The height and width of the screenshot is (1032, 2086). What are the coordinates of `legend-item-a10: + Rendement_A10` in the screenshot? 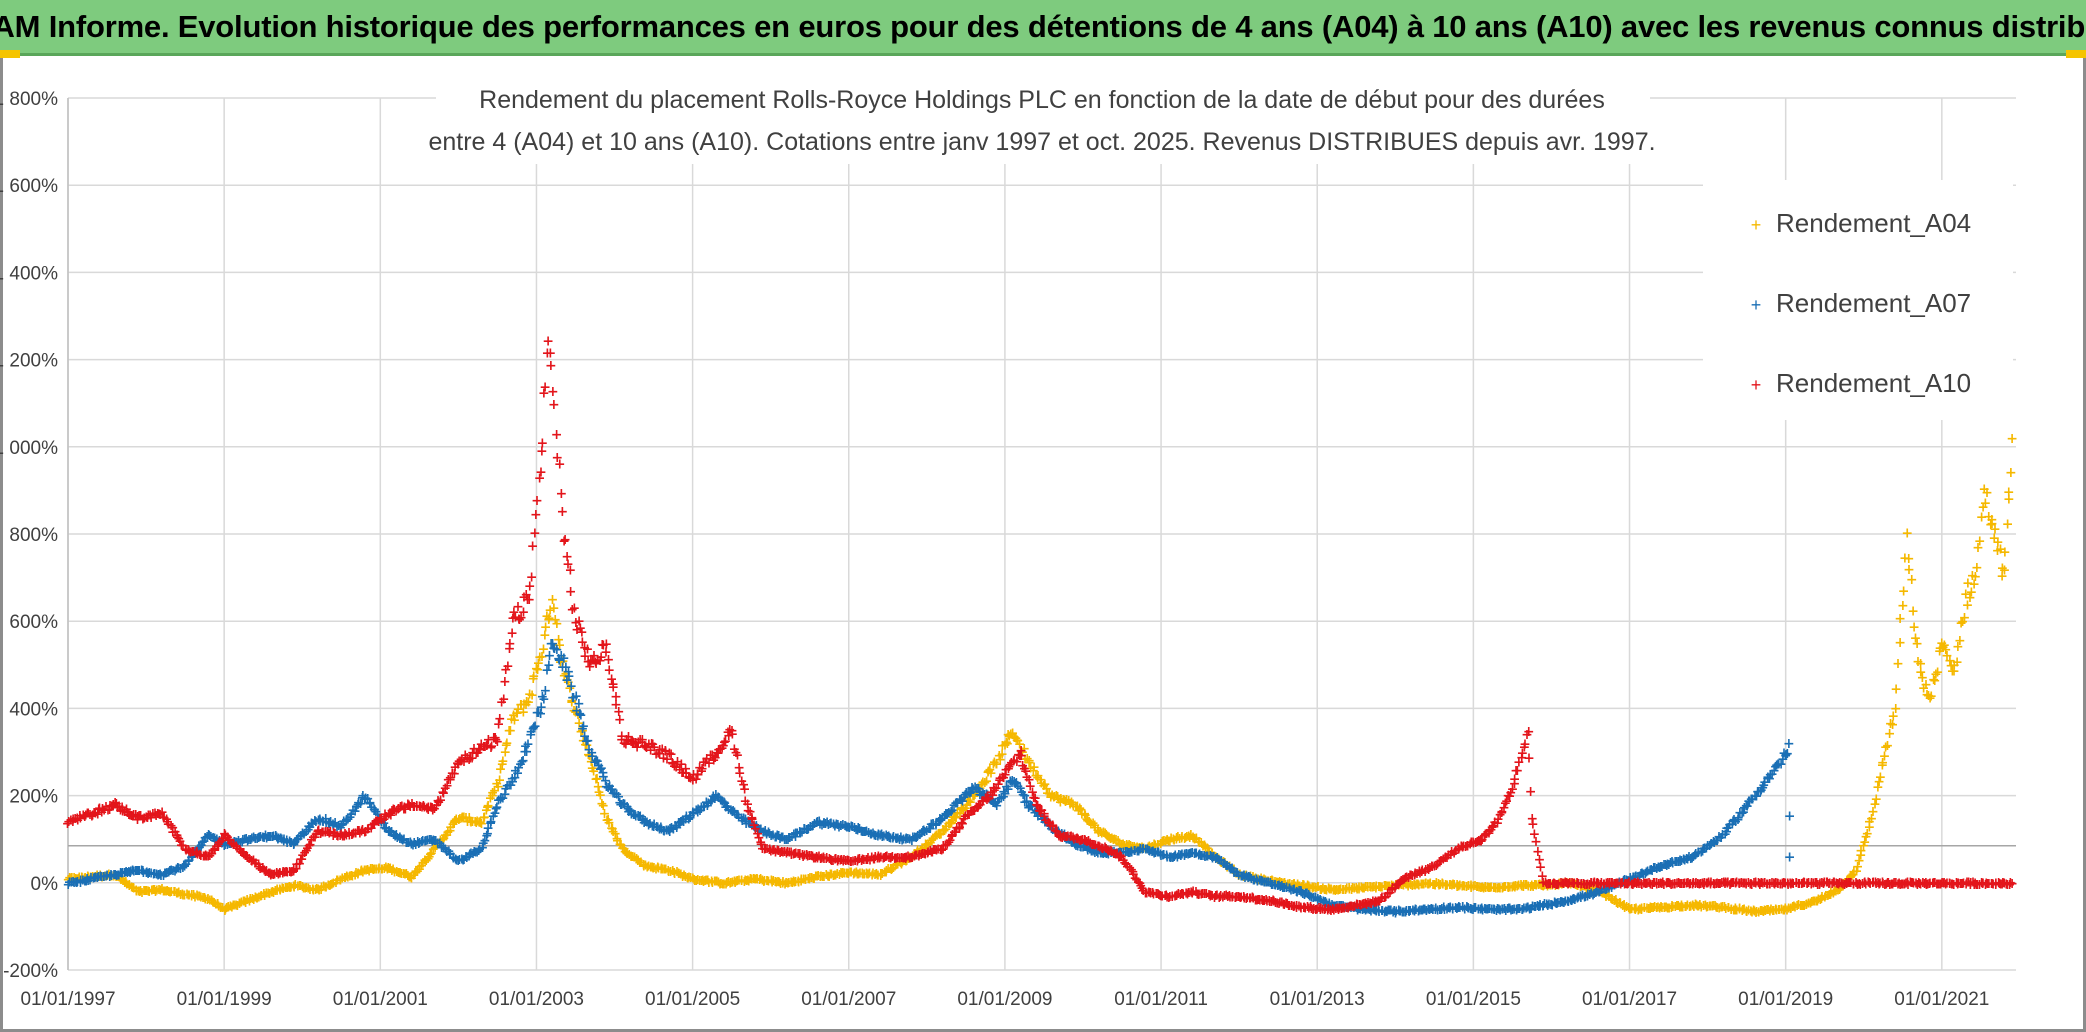 It's located at (1861, 383).